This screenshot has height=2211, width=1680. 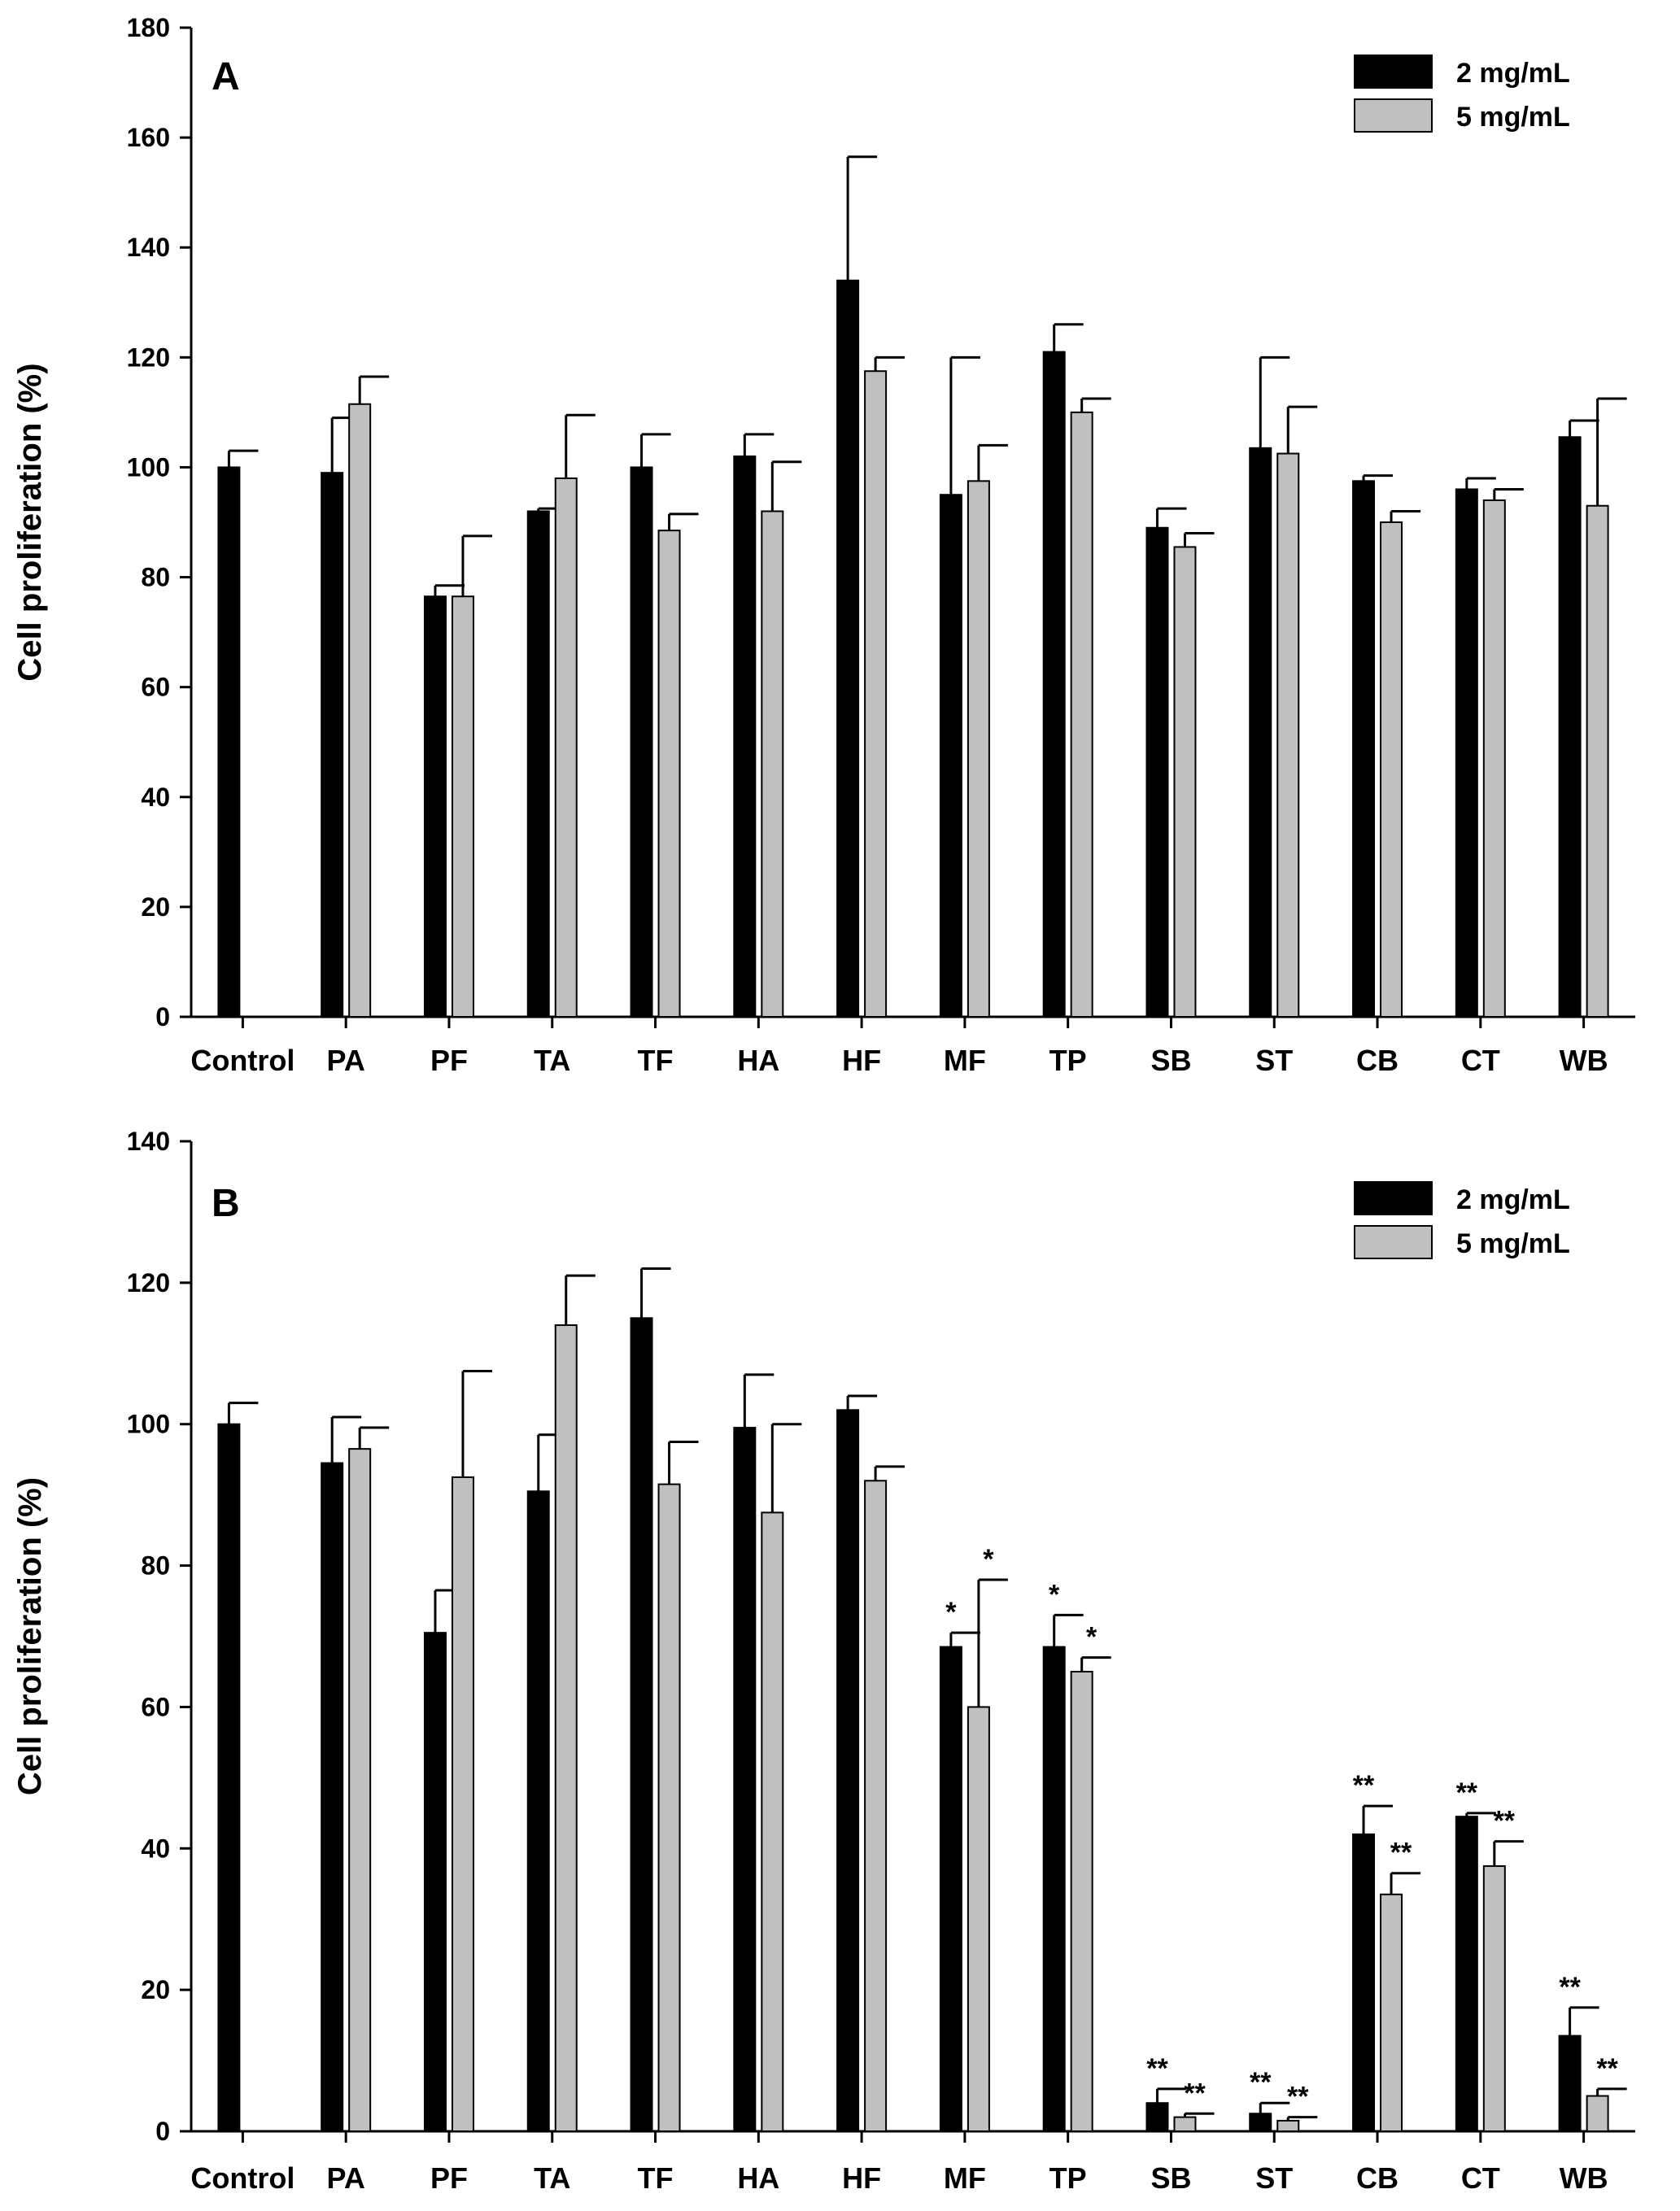 What do you see at coordinates (1068, 1060) in the screenshot?
I see `x-tick-label: TP` at bounding box center [1068, 1060].